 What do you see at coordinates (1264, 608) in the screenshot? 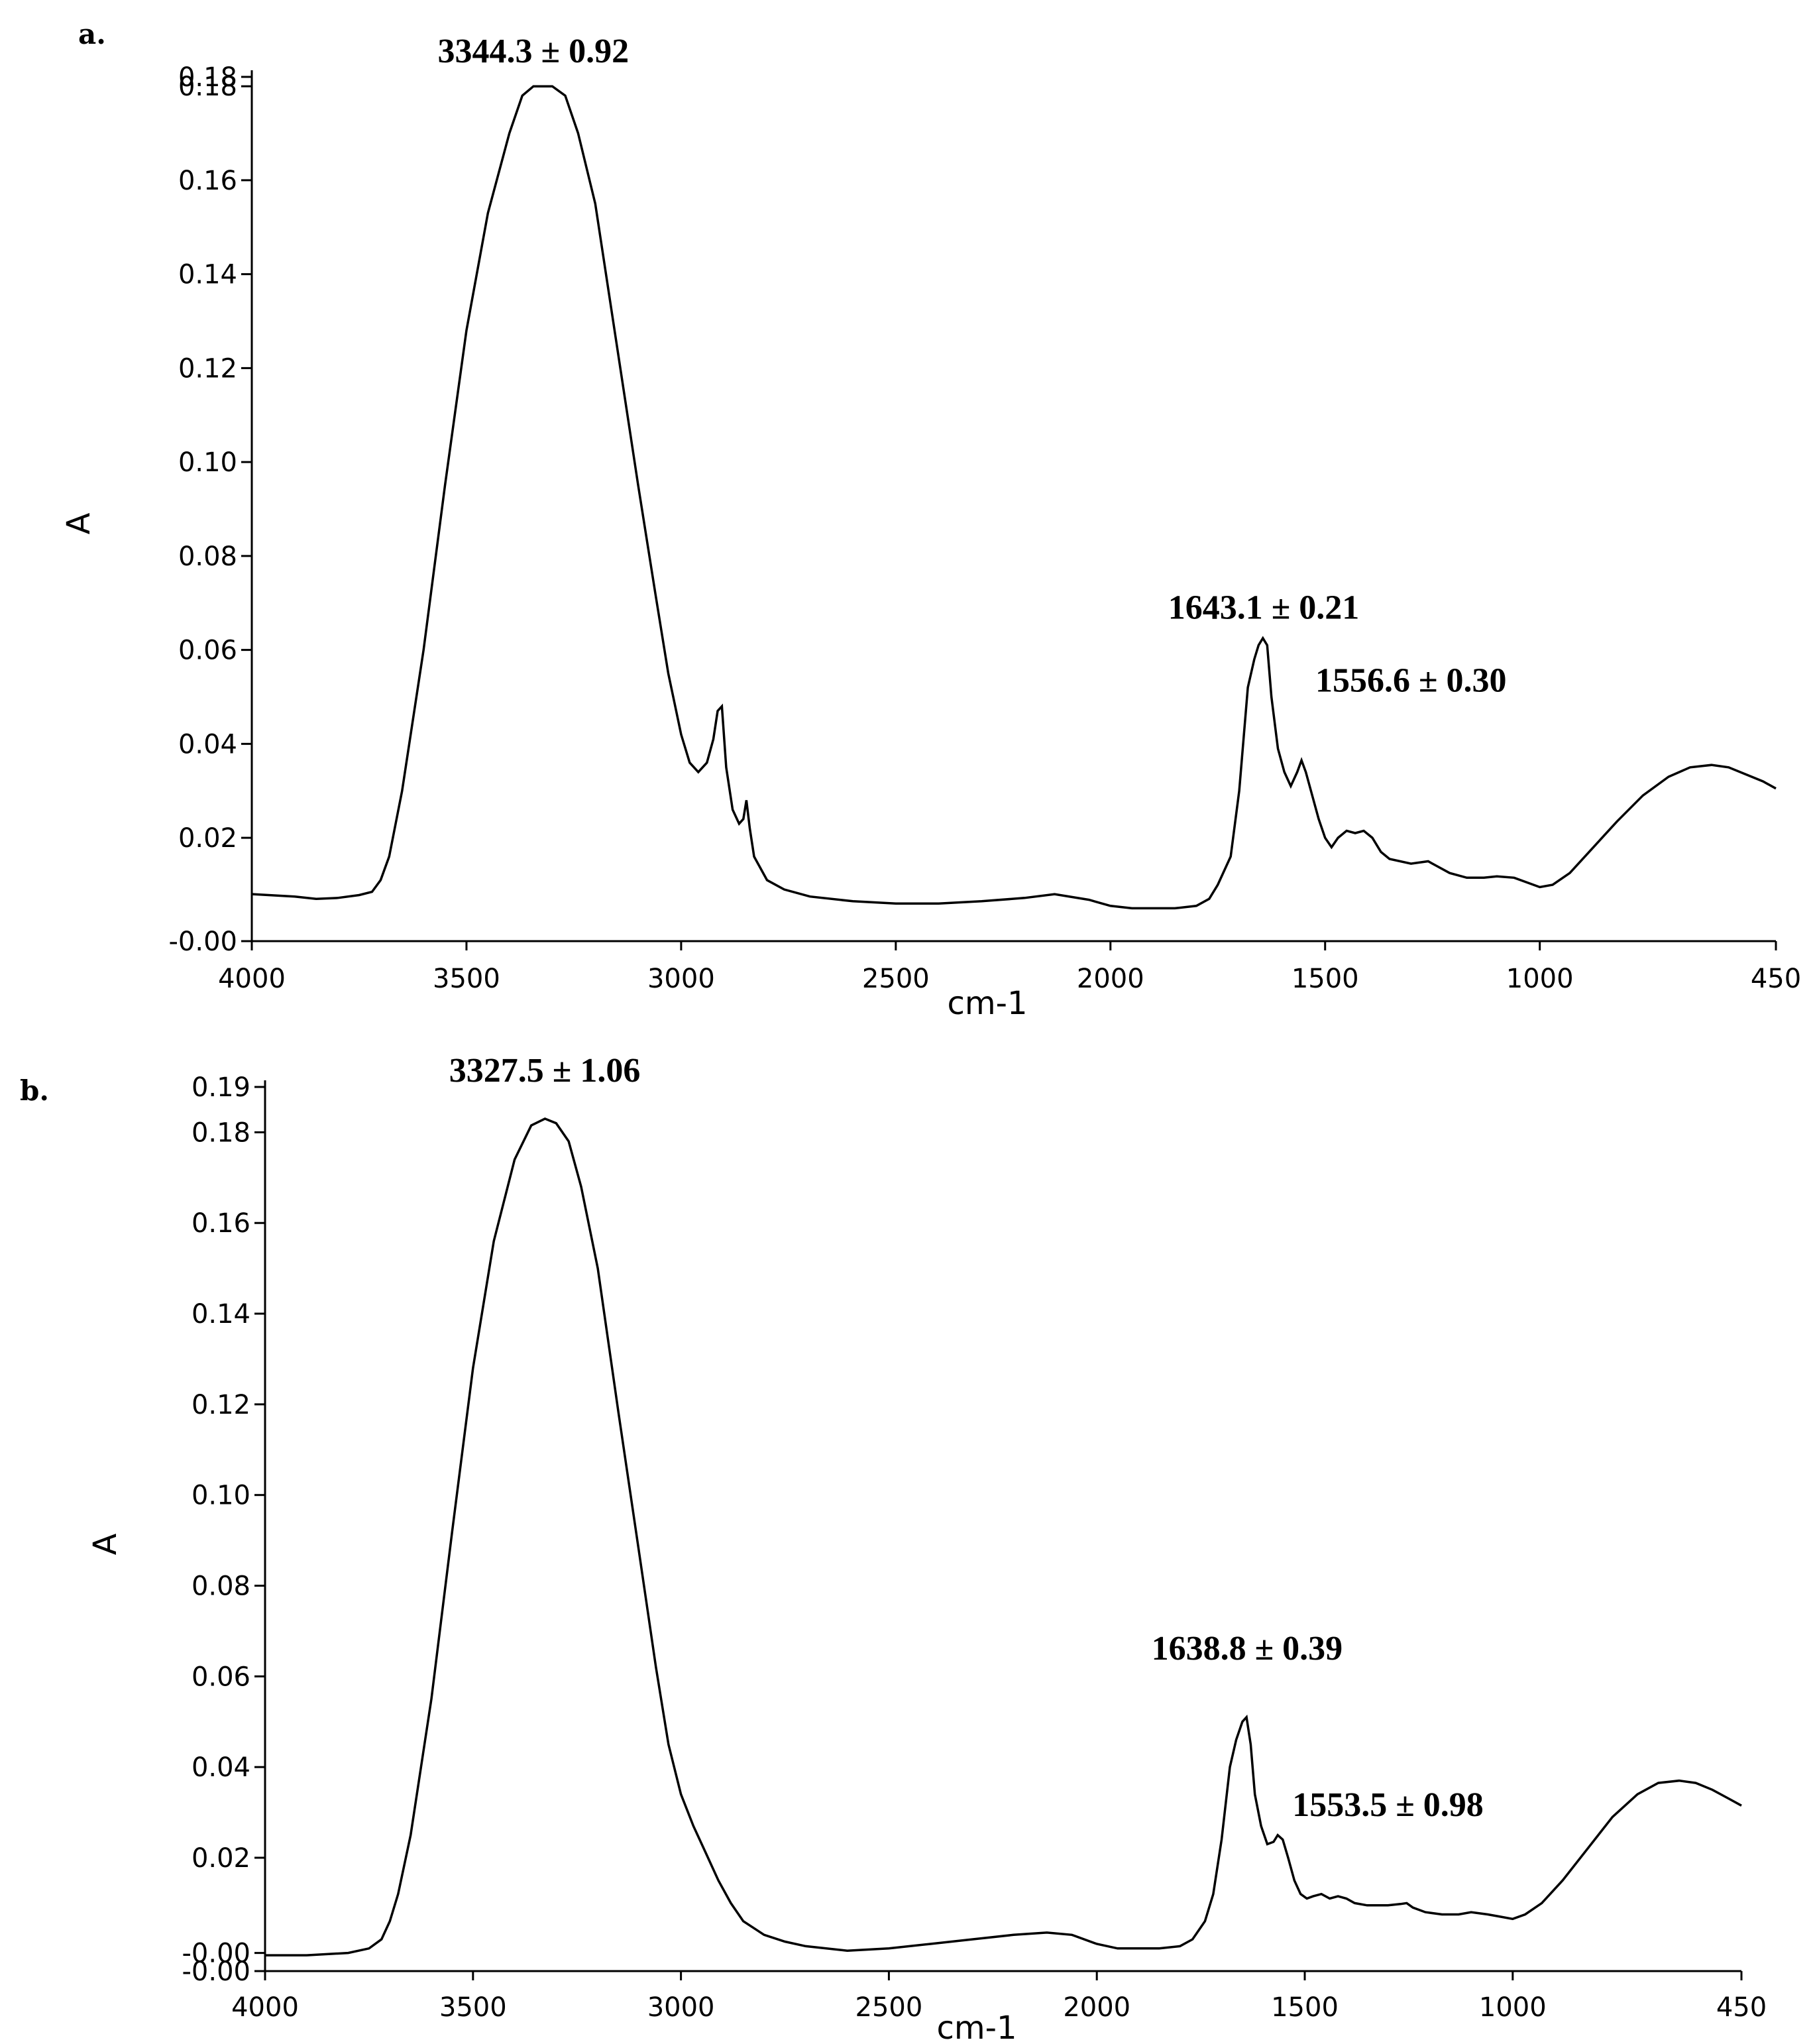
I see `peak-annotation: 1643.1 ± 0.21` at bounding box center [1264, 608].